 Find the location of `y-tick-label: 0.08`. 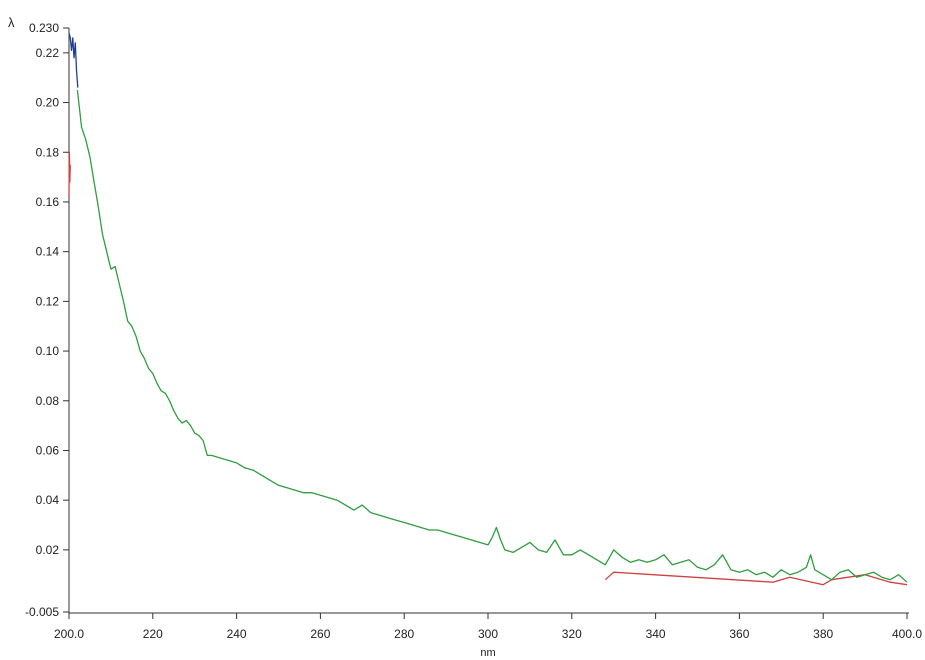

y-tick-label: 0.08 is located at coordinates (48, 401).